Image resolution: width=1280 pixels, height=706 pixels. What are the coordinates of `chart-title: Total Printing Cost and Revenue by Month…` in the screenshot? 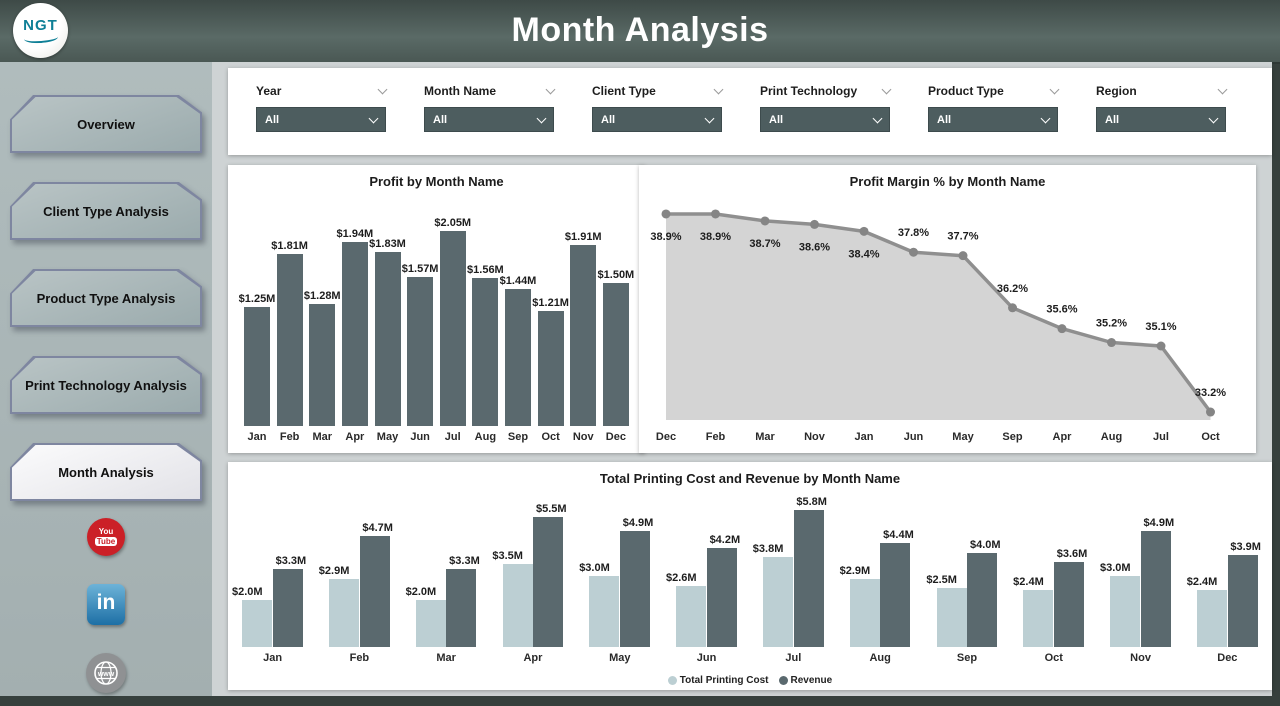 It's located at (750, 478).